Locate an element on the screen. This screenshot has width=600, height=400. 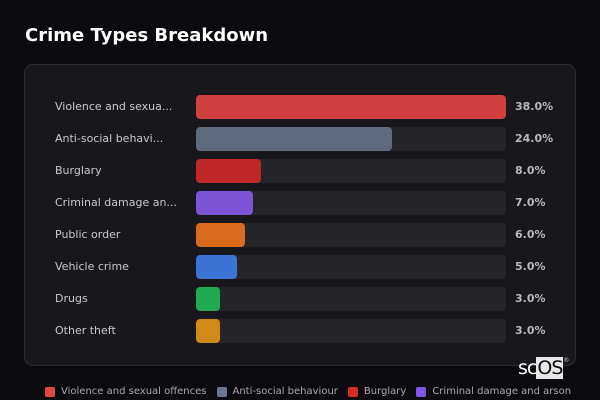
bar-row: Other theft 3.0% is located at coordinates (300, 331).